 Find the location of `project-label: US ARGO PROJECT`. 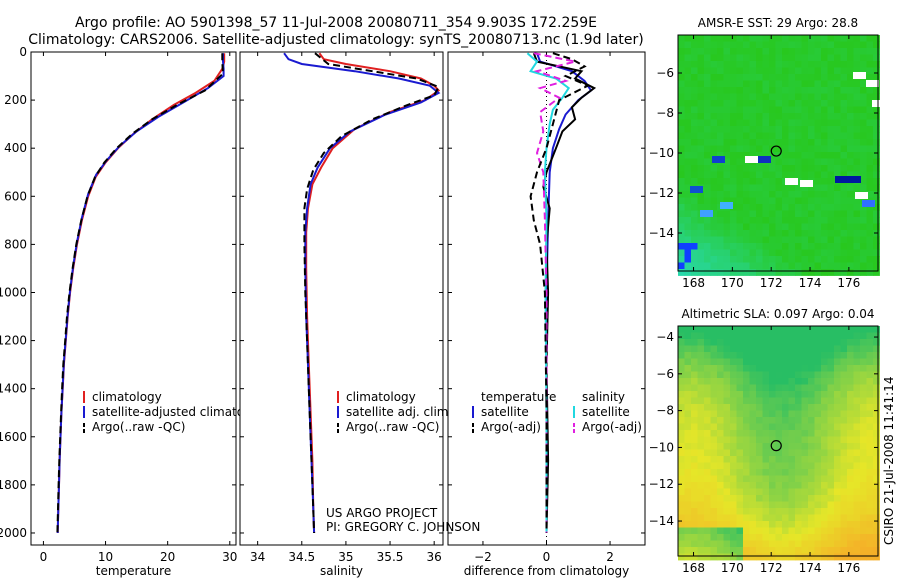

project-label: US ARGO PROJECT is located at coordinates (382, 513).